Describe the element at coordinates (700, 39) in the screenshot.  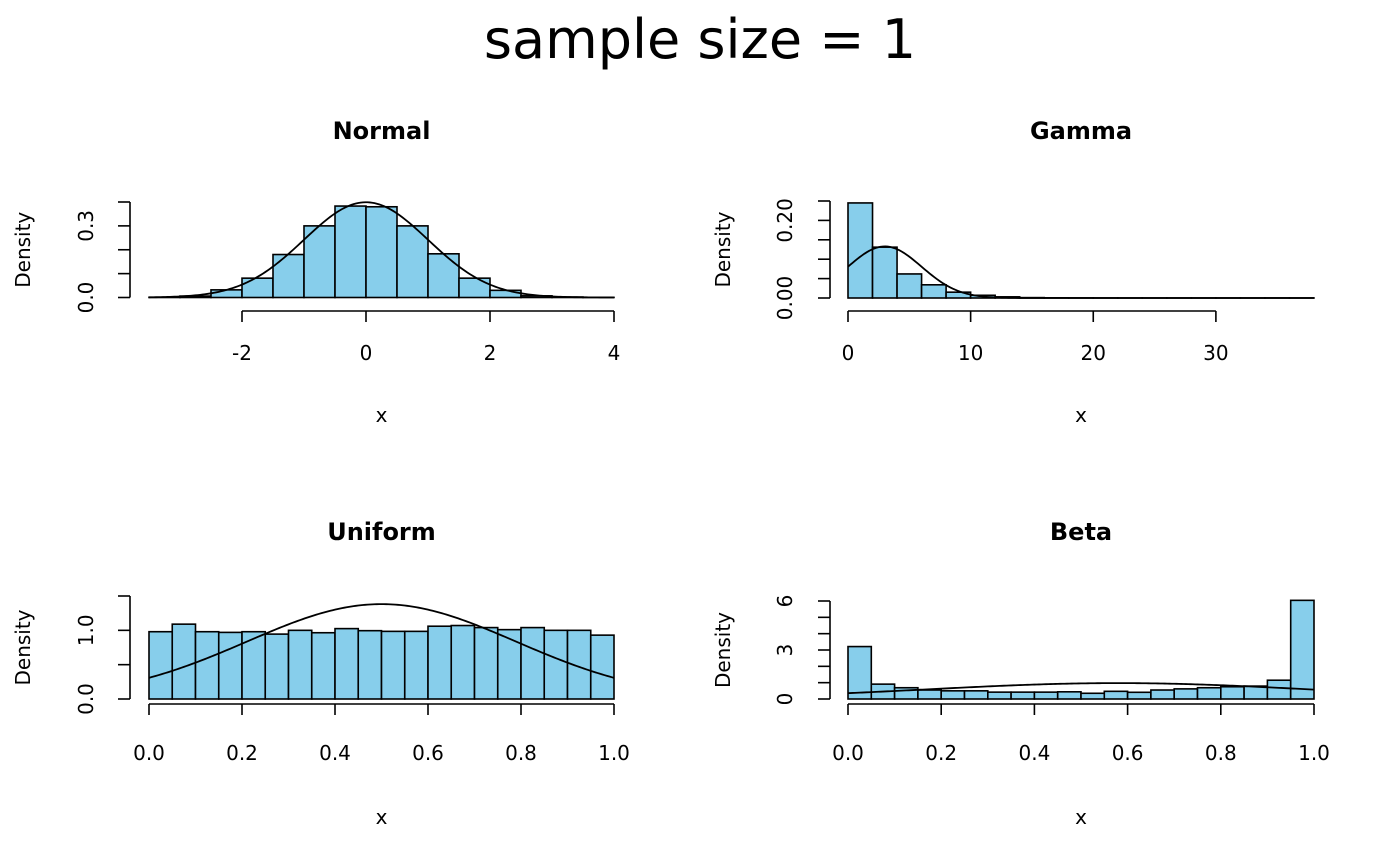
I see `figure-title: sample size = 1` at that location.